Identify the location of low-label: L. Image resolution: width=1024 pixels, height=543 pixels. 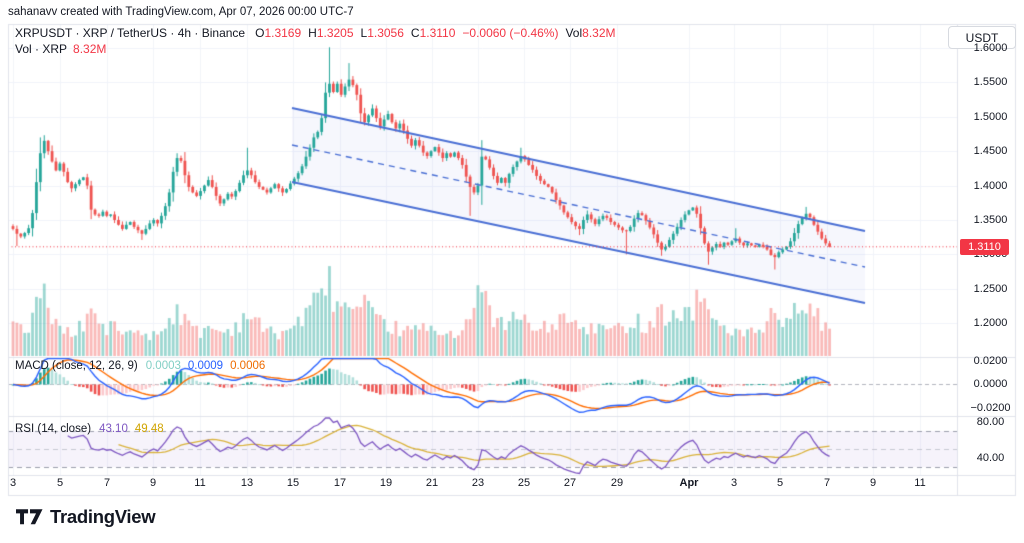
(364, 33).